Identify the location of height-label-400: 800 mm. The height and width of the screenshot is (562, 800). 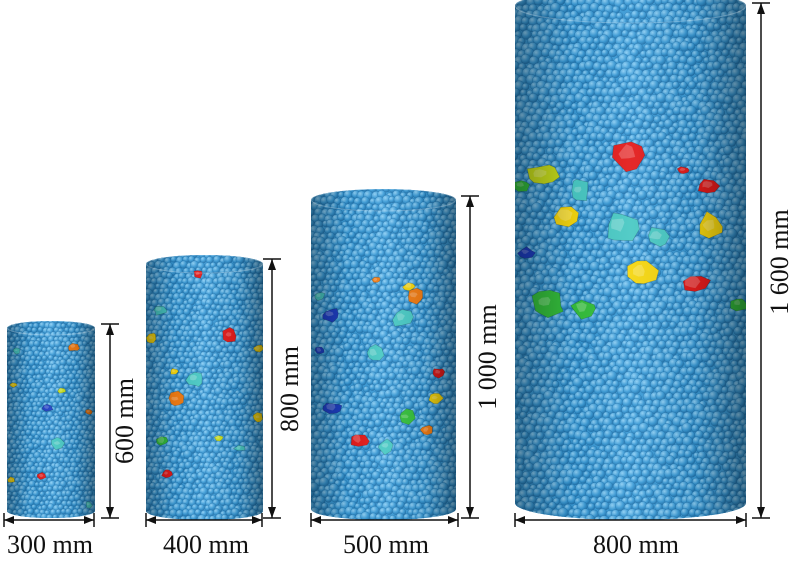
(289, 389).